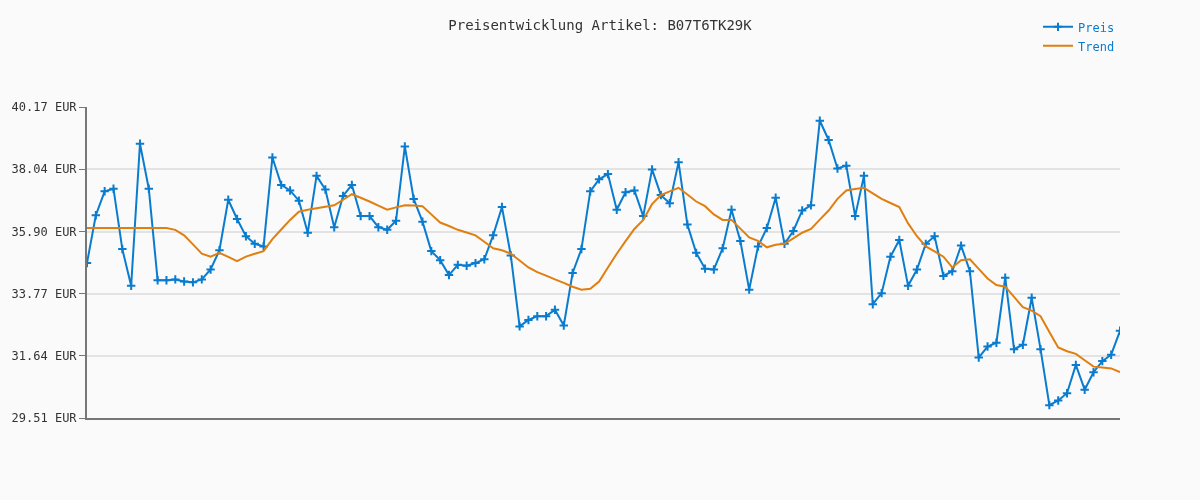 Image resolution: width=1200 pixels, height=500 pixels. Describe the element at coordinates (600, 24) in the screenshot. I see `chart-title: Preisentwicklung Artikel: B07T6TK29K` at that location.